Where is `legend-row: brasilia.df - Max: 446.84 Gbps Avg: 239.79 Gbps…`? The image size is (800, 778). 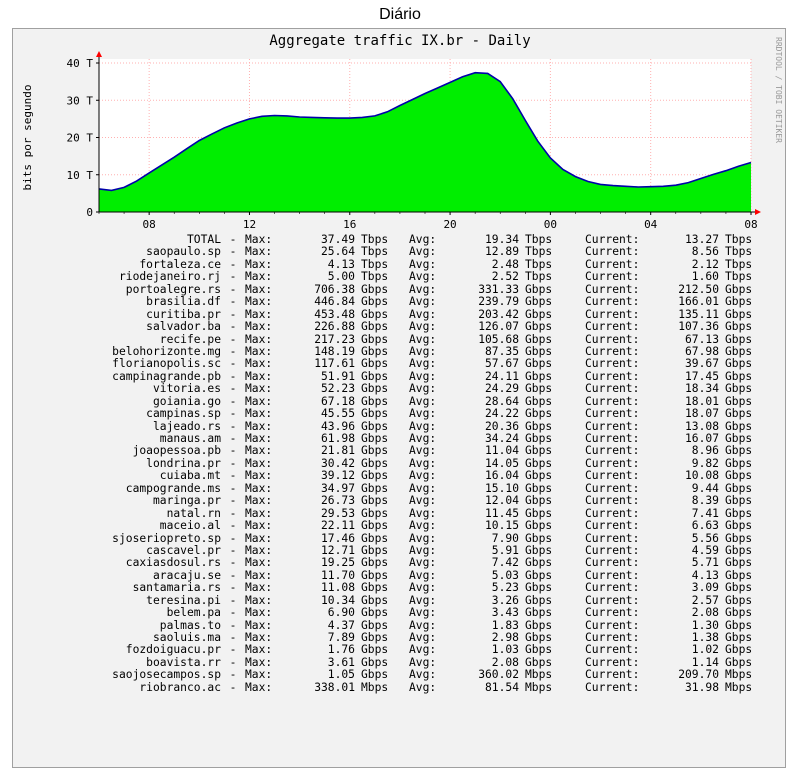 legend-row: brasilia.df - Max: 446.84 Gbps Avg: 239.79 Gbps… is located at coordinates (400, 302).